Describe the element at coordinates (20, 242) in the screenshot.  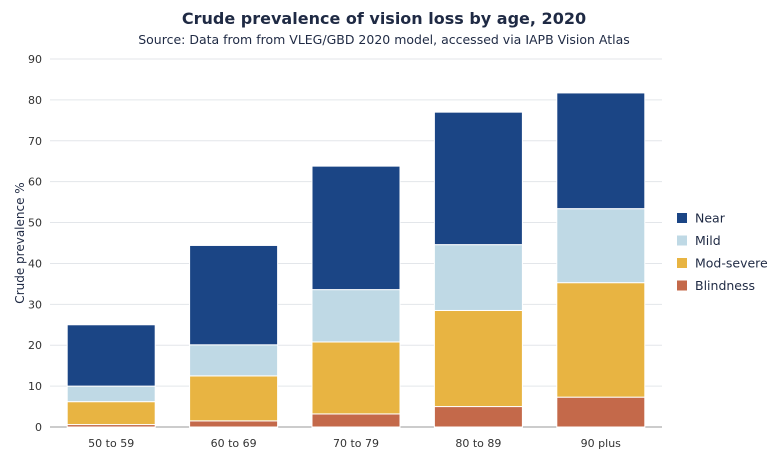
I see `y-axis-label: Crude prevalence %` at that location.